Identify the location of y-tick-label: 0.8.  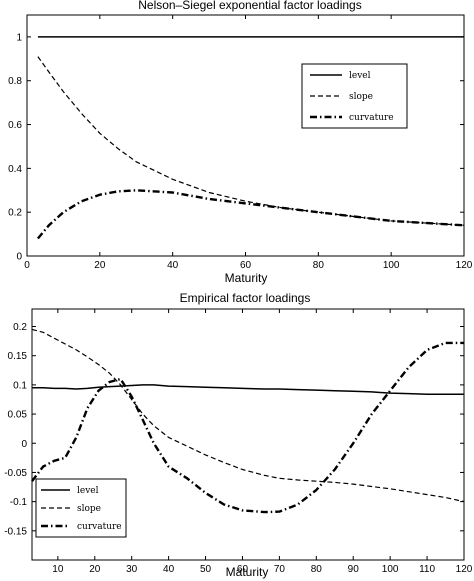
(15, 81).